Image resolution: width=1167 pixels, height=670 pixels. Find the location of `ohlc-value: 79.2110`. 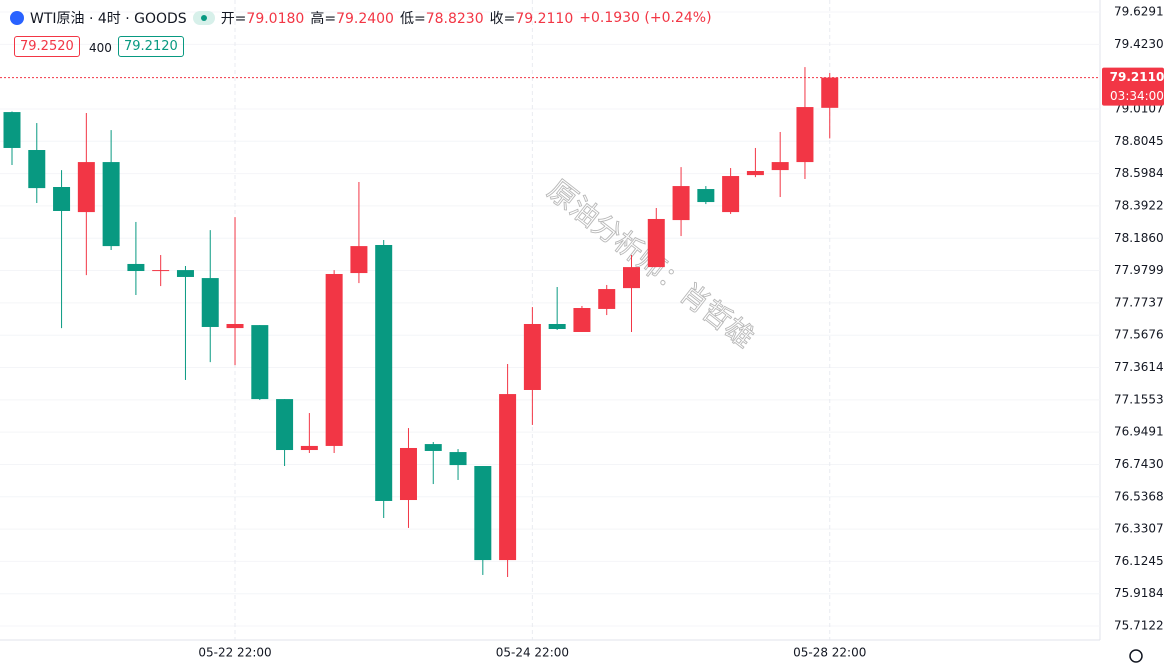

ohlc-value: 79.2110 is located at coordinates (544, 19).